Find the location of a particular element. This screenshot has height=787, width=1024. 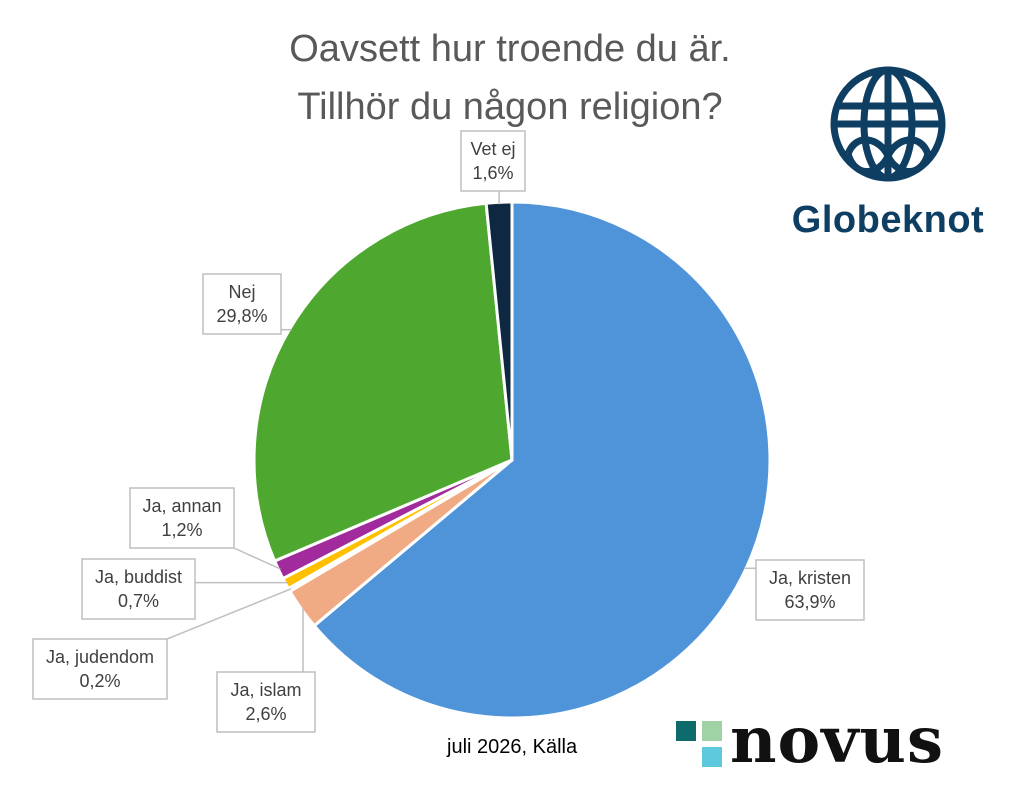

data-label-value: 63,9% is located at coordinates (809, 602).